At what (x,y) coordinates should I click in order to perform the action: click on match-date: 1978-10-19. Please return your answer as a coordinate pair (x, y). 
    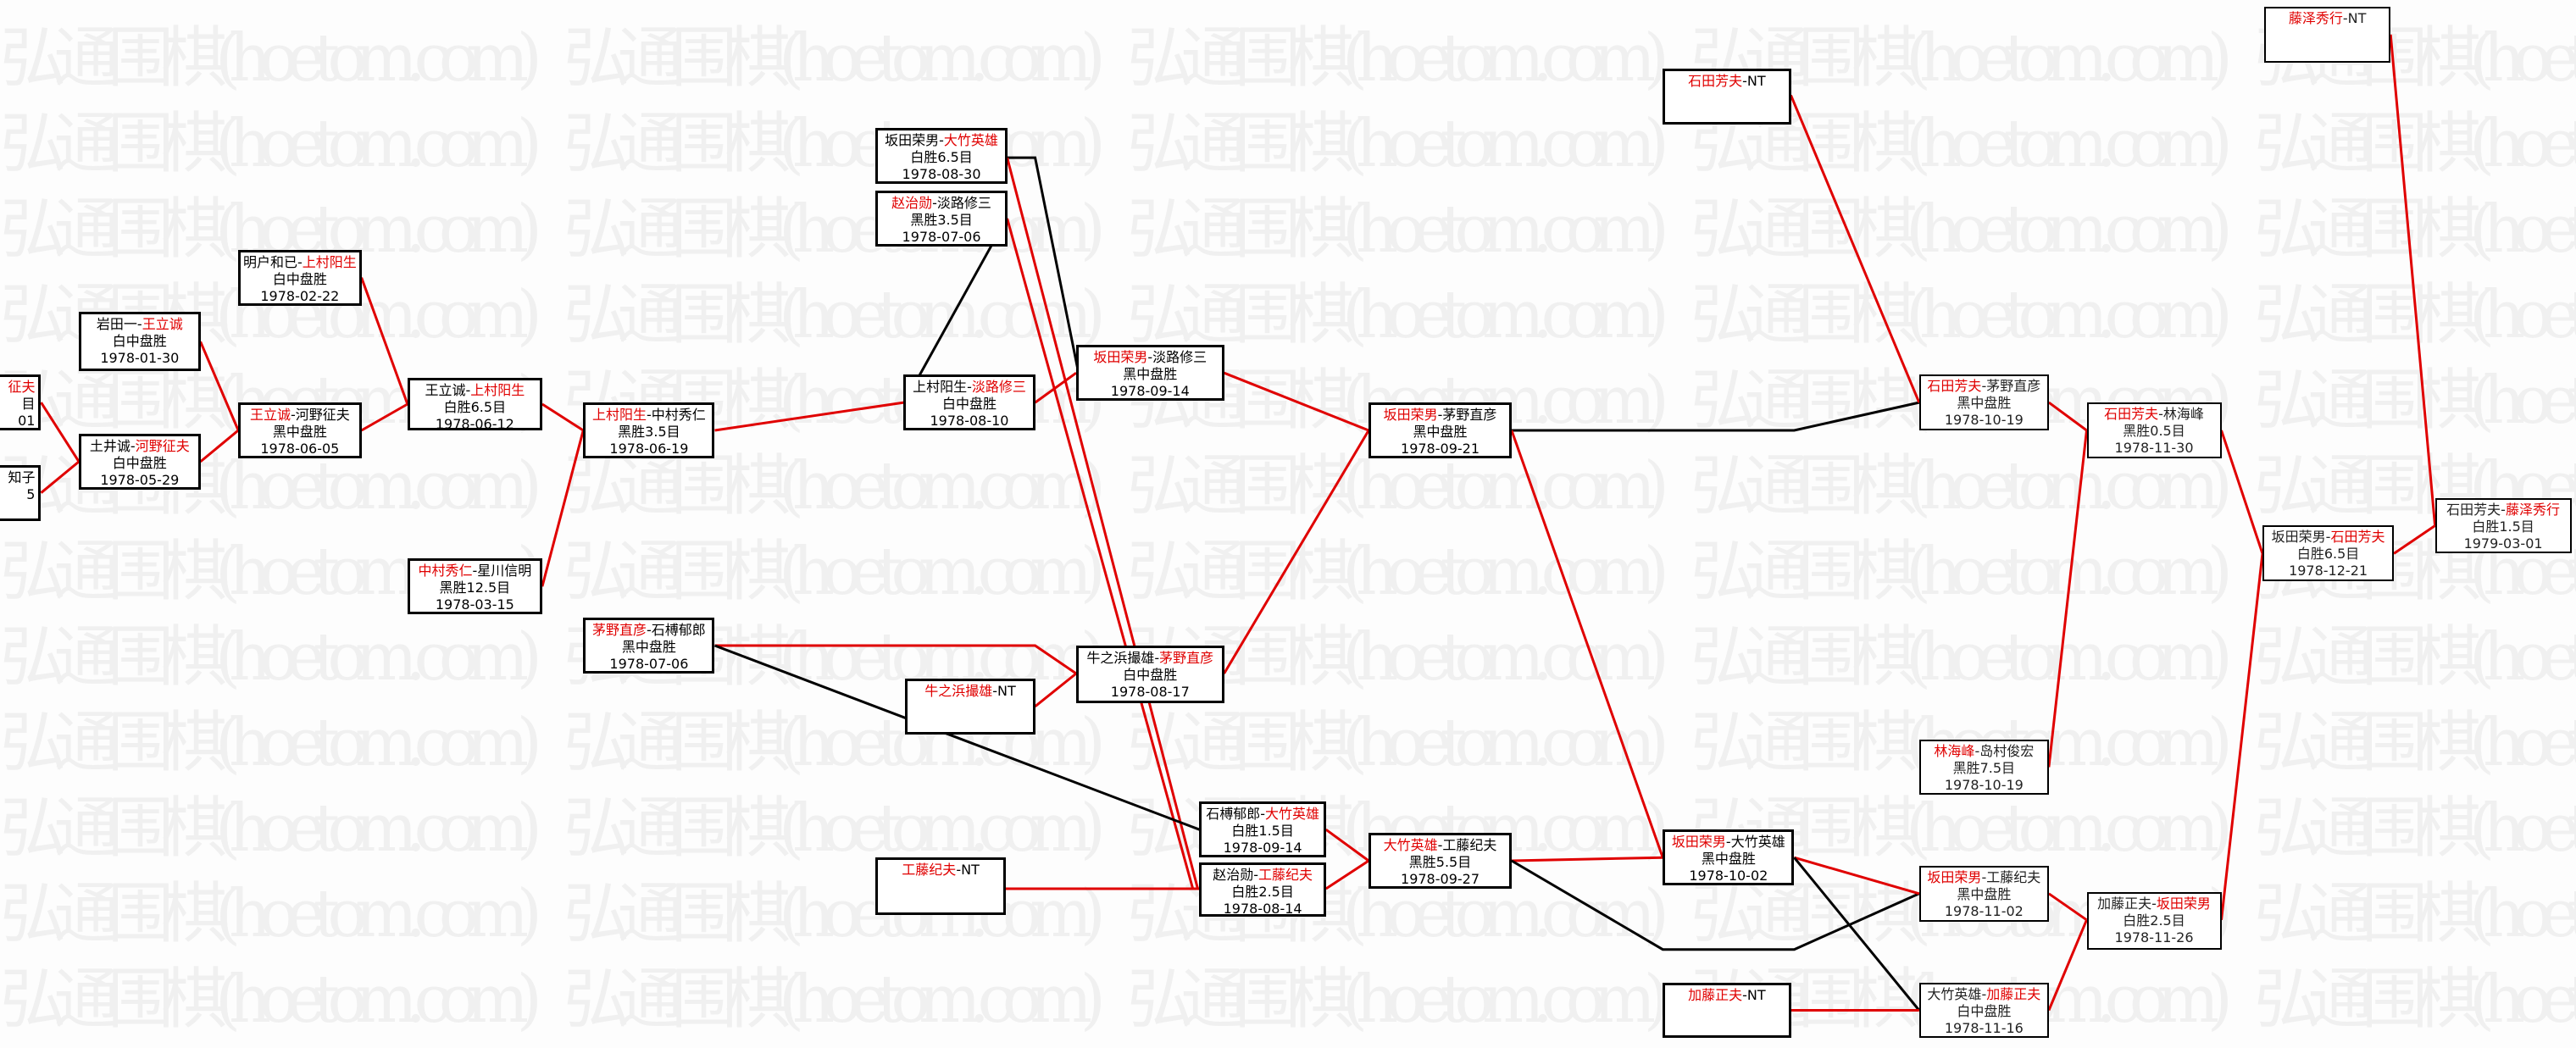
    Looking at the image, I should click on (1984, 421).